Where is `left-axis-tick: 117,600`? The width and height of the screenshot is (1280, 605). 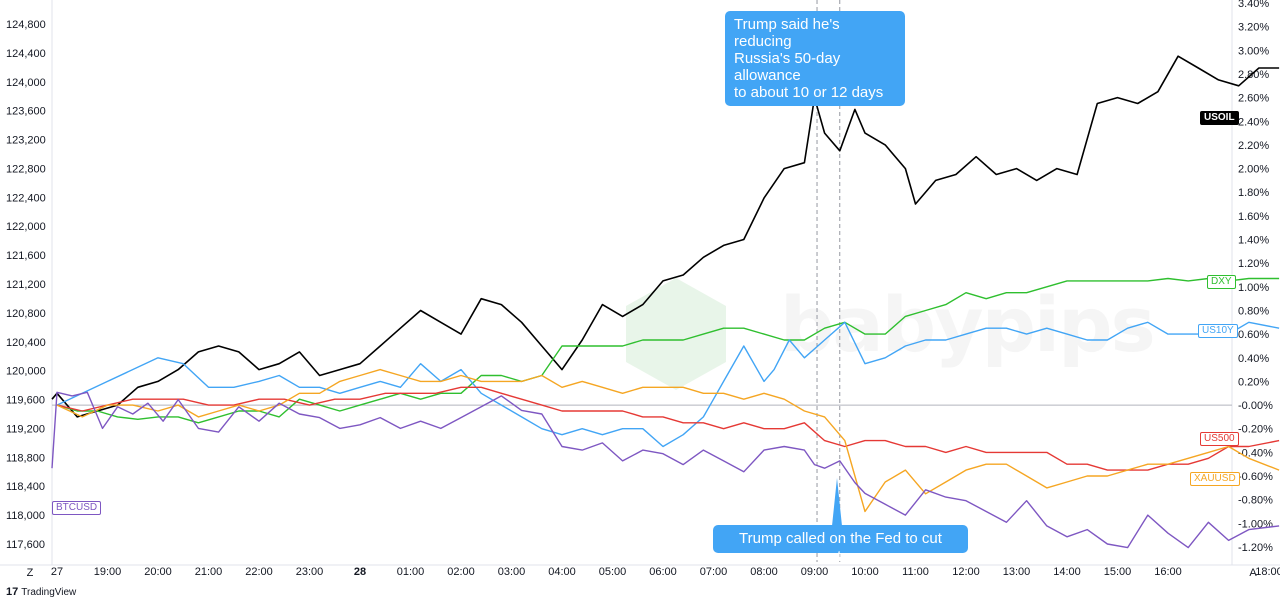
left-axis-tick: 117,600 is located at coordinates (25, 545).